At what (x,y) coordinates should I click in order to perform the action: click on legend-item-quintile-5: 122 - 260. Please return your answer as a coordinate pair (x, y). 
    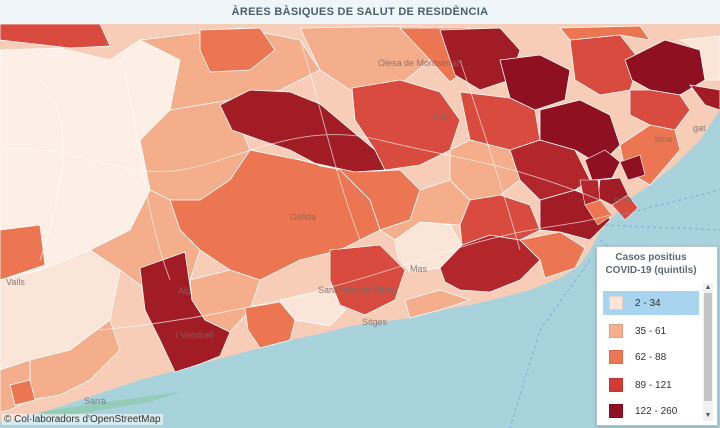
    Looking at the image, I should click on (651, 411).